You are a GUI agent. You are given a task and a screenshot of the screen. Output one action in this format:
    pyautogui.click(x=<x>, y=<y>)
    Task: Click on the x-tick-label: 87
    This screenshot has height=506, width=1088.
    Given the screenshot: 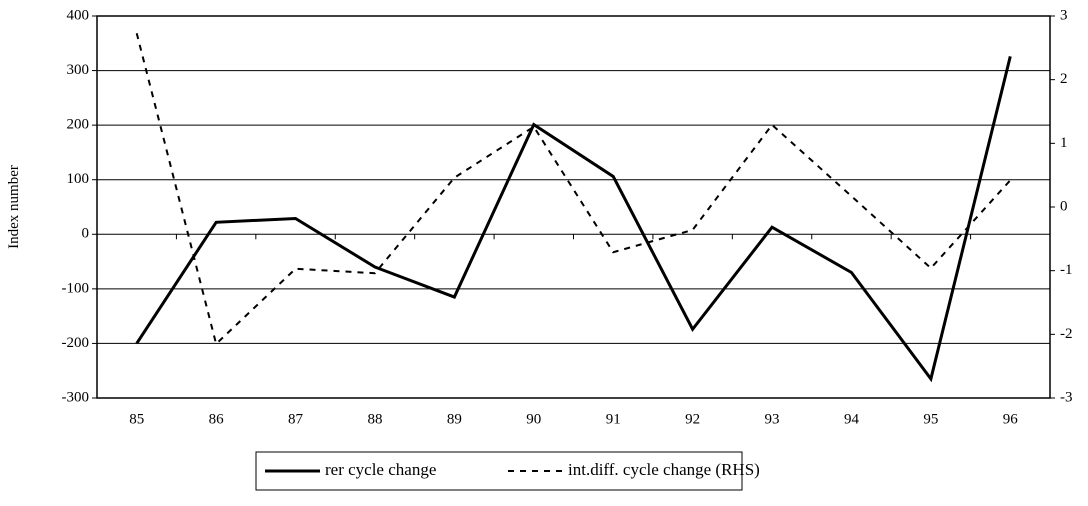 What is the action you would take?
    pyautogui.click(x=296, y=419)
    